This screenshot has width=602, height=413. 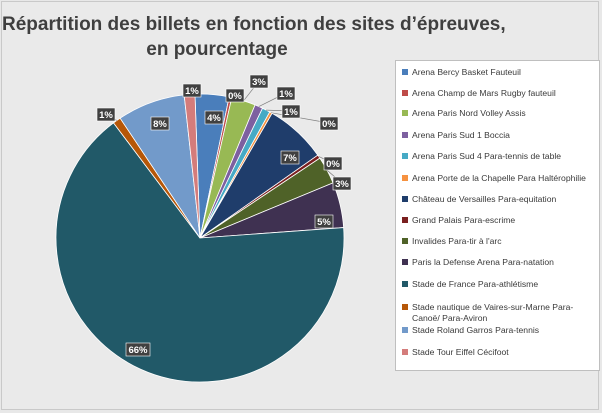 I want to click on legend-label-13: Stade Roland Garros Para-tennis, so click(x=476, y=330).